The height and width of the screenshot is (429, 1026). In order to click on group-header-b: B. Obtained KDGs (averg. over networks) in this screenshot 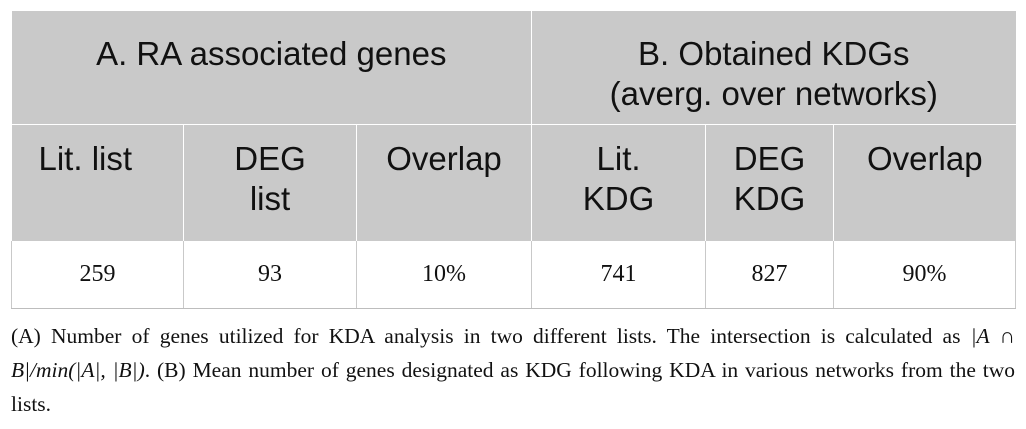, I will do `click(773, 68)`.